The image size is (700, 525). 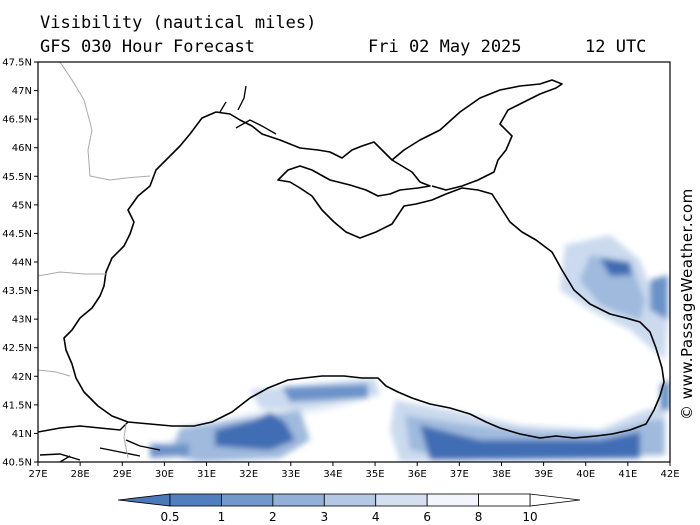 I want to click on map-title: Visibility (nautical miles), so click(x=178, y=23).